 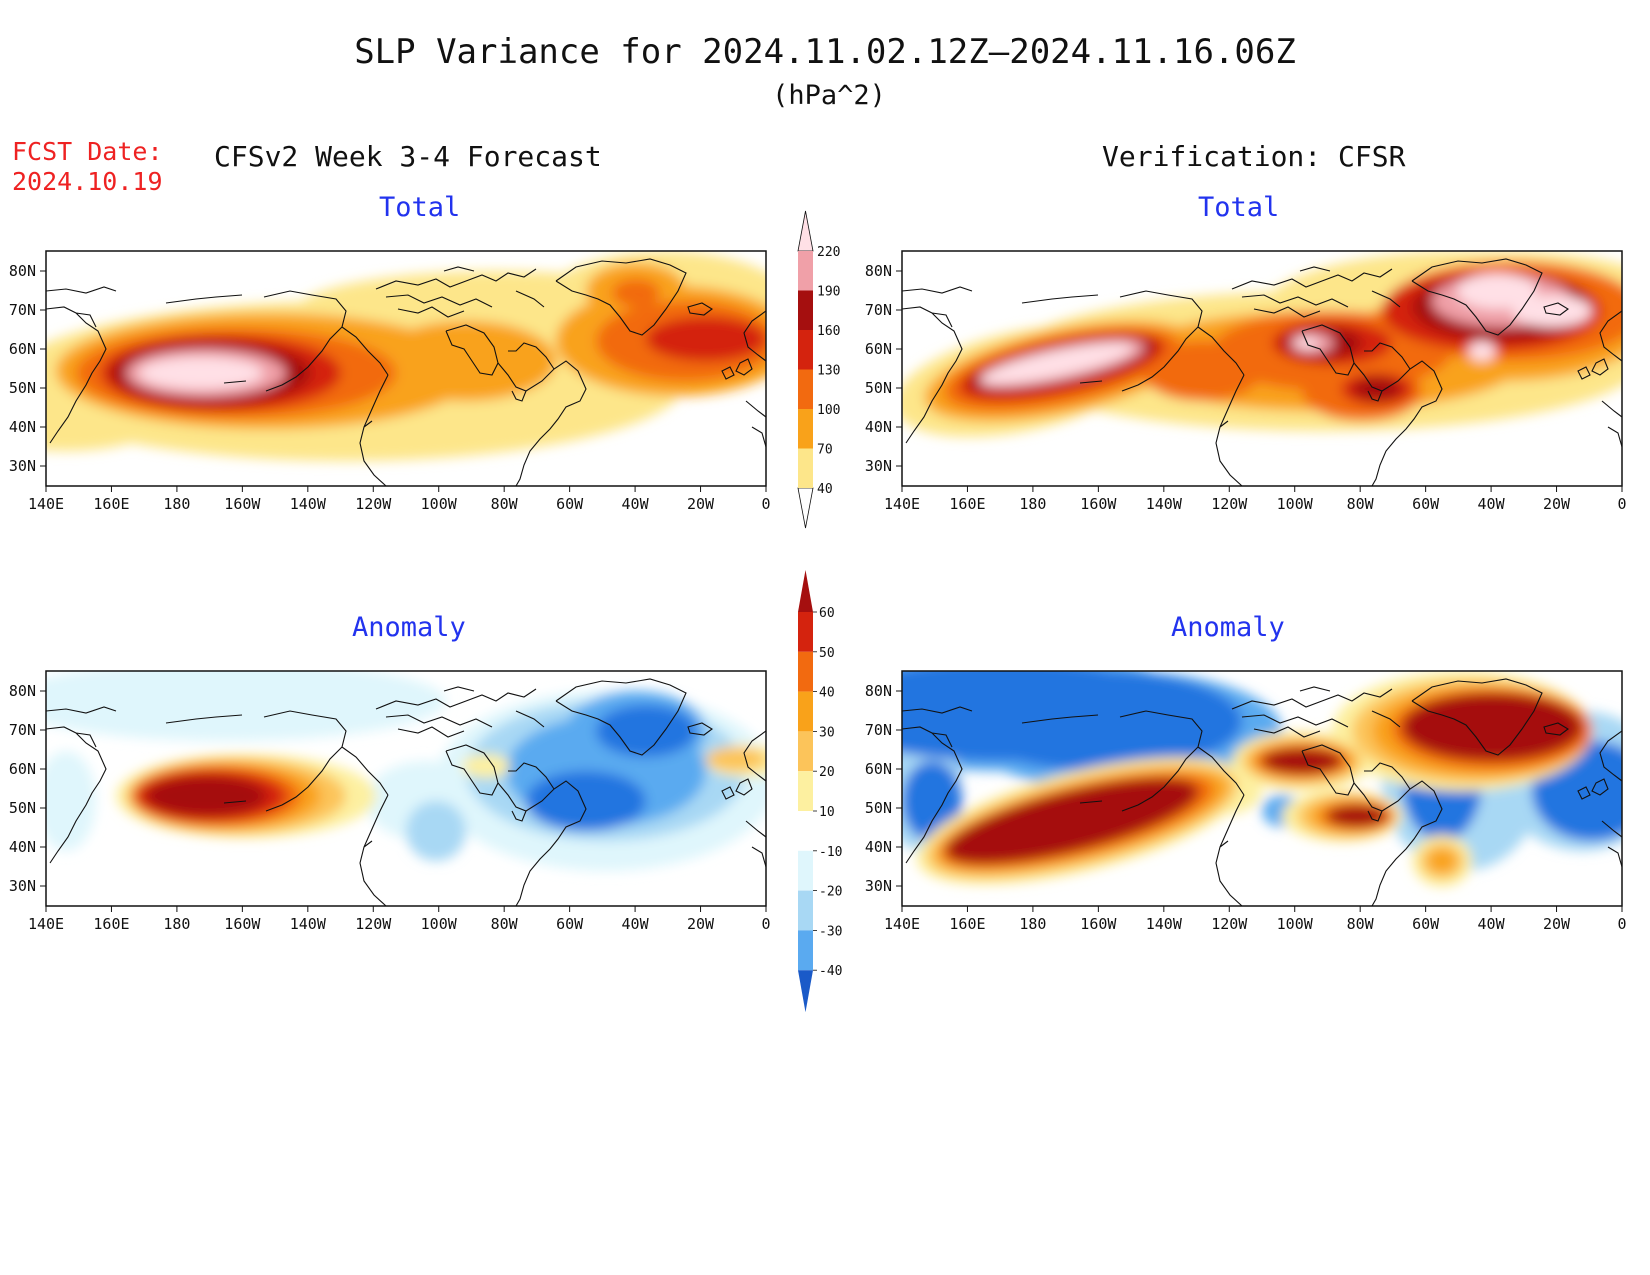 I want to click on lat-label: 70N, so click(x=22, y=310).